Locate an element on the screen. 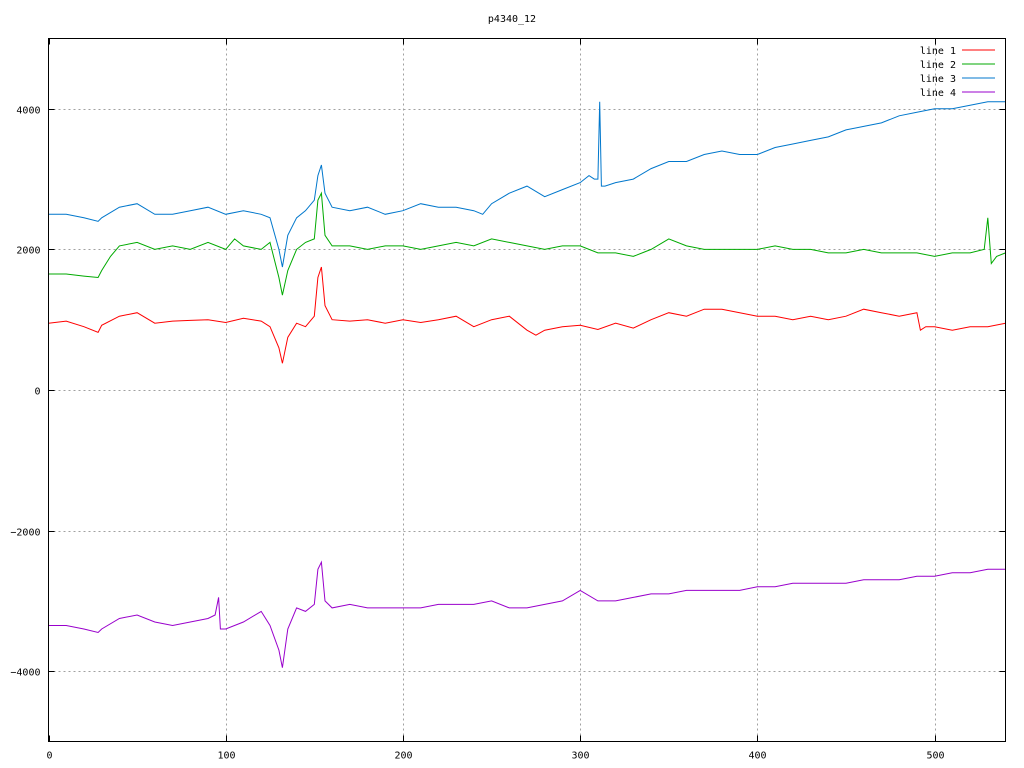  legend-label: line 2 is located at coordinates (938, 65).